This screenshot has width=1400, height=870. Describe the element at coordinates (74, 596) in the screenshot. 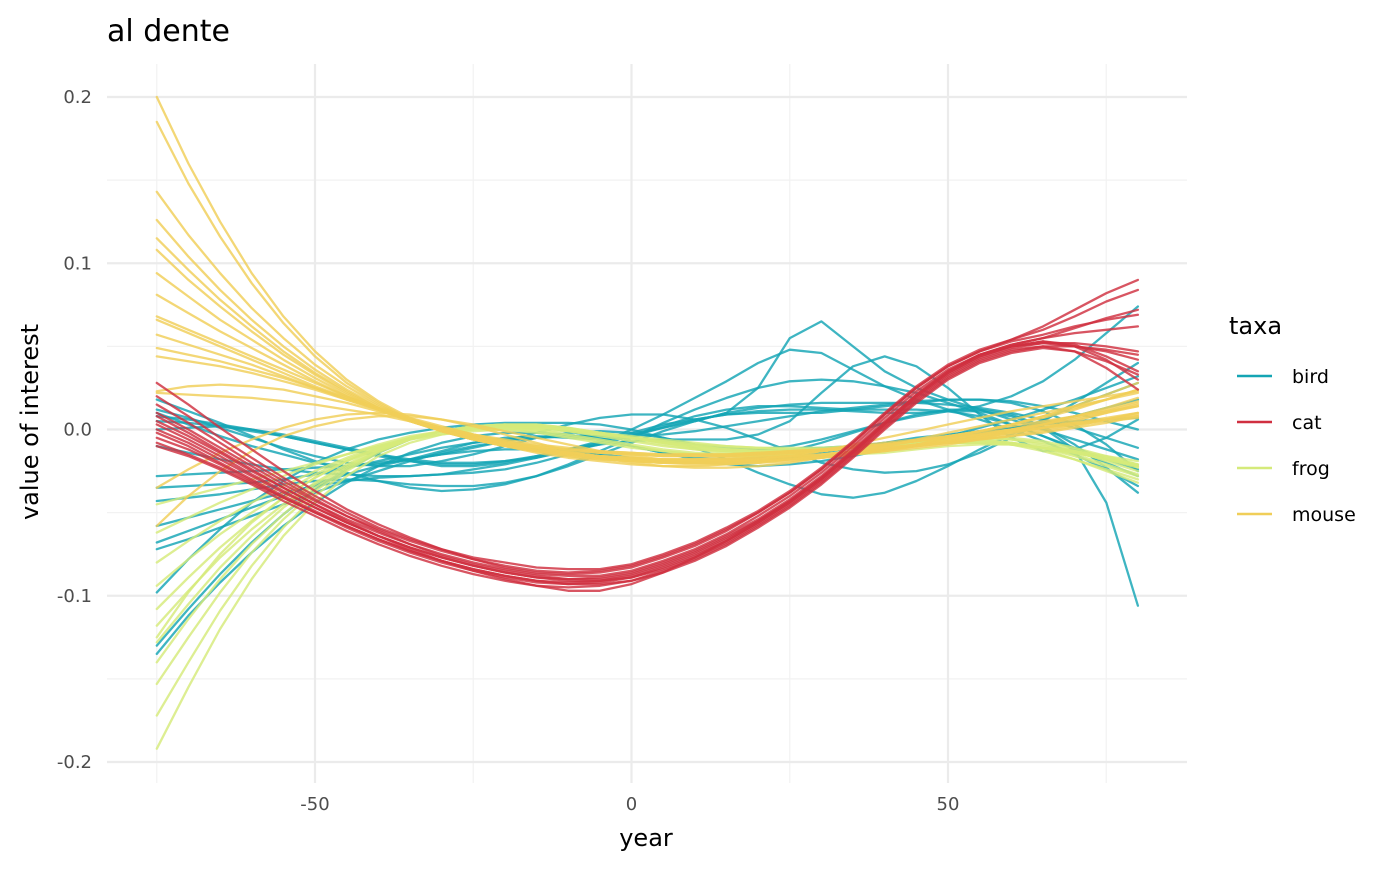

I see `y-tick-label: -0.1` at that location.